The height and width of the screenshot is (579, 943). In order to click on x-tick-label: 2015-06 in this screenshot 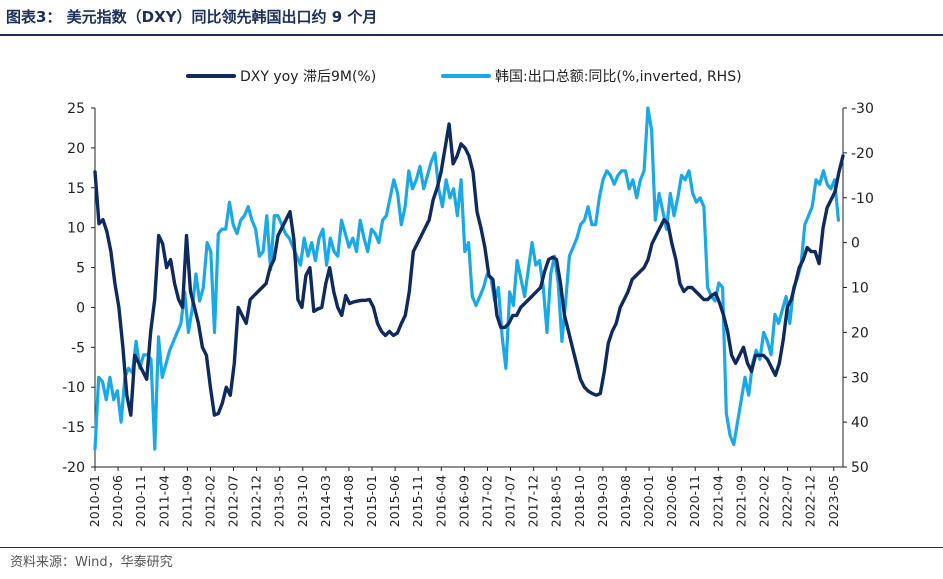, I will do `click(394, 501)`.